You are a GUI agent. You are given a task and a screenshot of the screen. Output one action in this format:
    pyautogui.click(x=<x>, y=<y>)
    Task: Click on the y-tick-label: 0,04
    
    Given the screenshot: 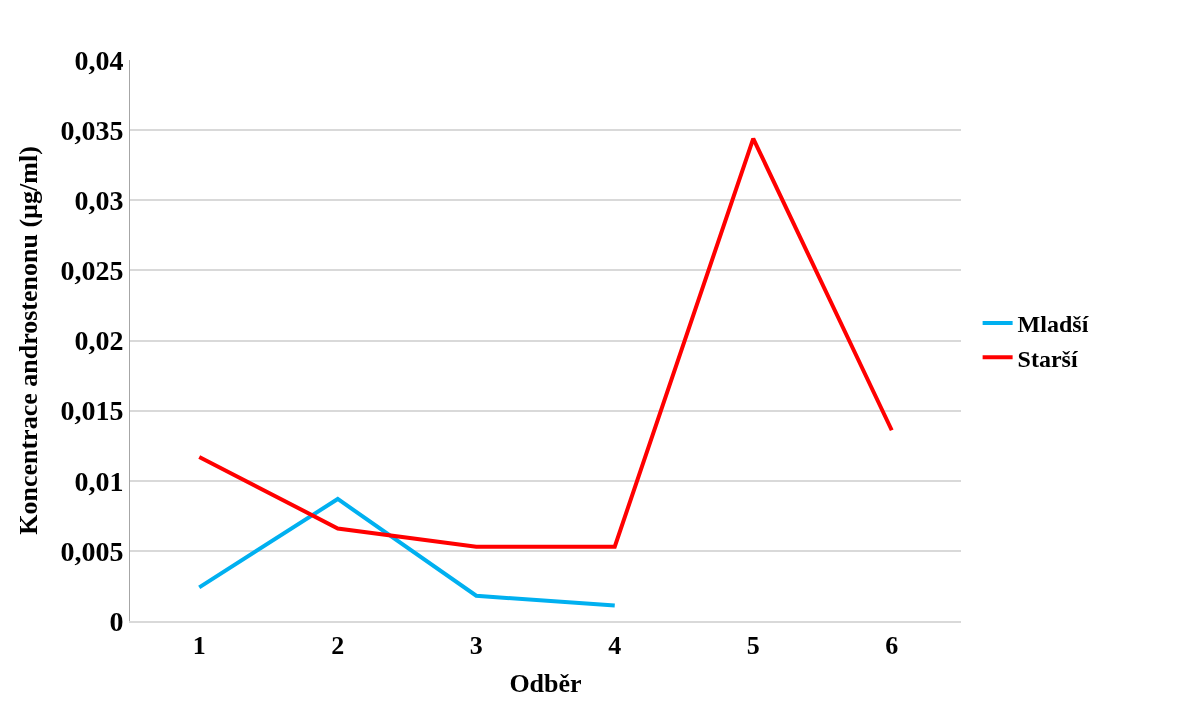 What is the action you would take?
    pyautogui.click(x=99, y=60)
    